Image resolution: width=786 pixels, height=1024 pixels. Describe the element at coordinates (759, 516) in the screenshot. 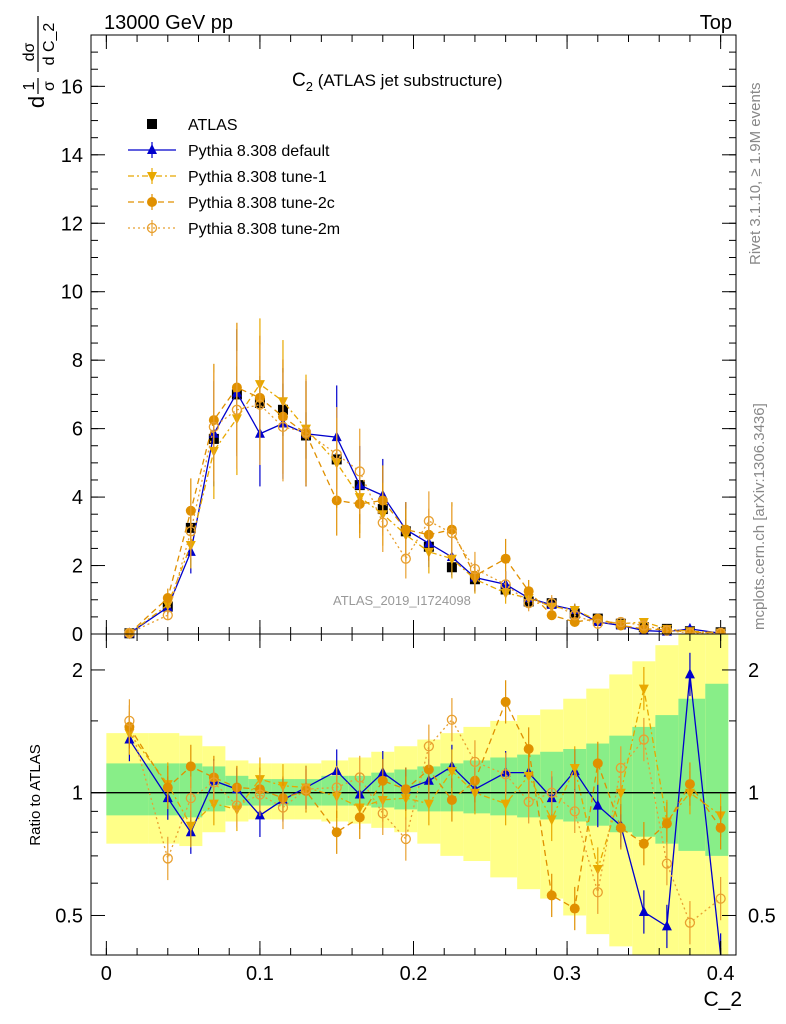

I see `mcplots-text: mcplots.cern.ch [arXiv:1306.3436]` at that location.